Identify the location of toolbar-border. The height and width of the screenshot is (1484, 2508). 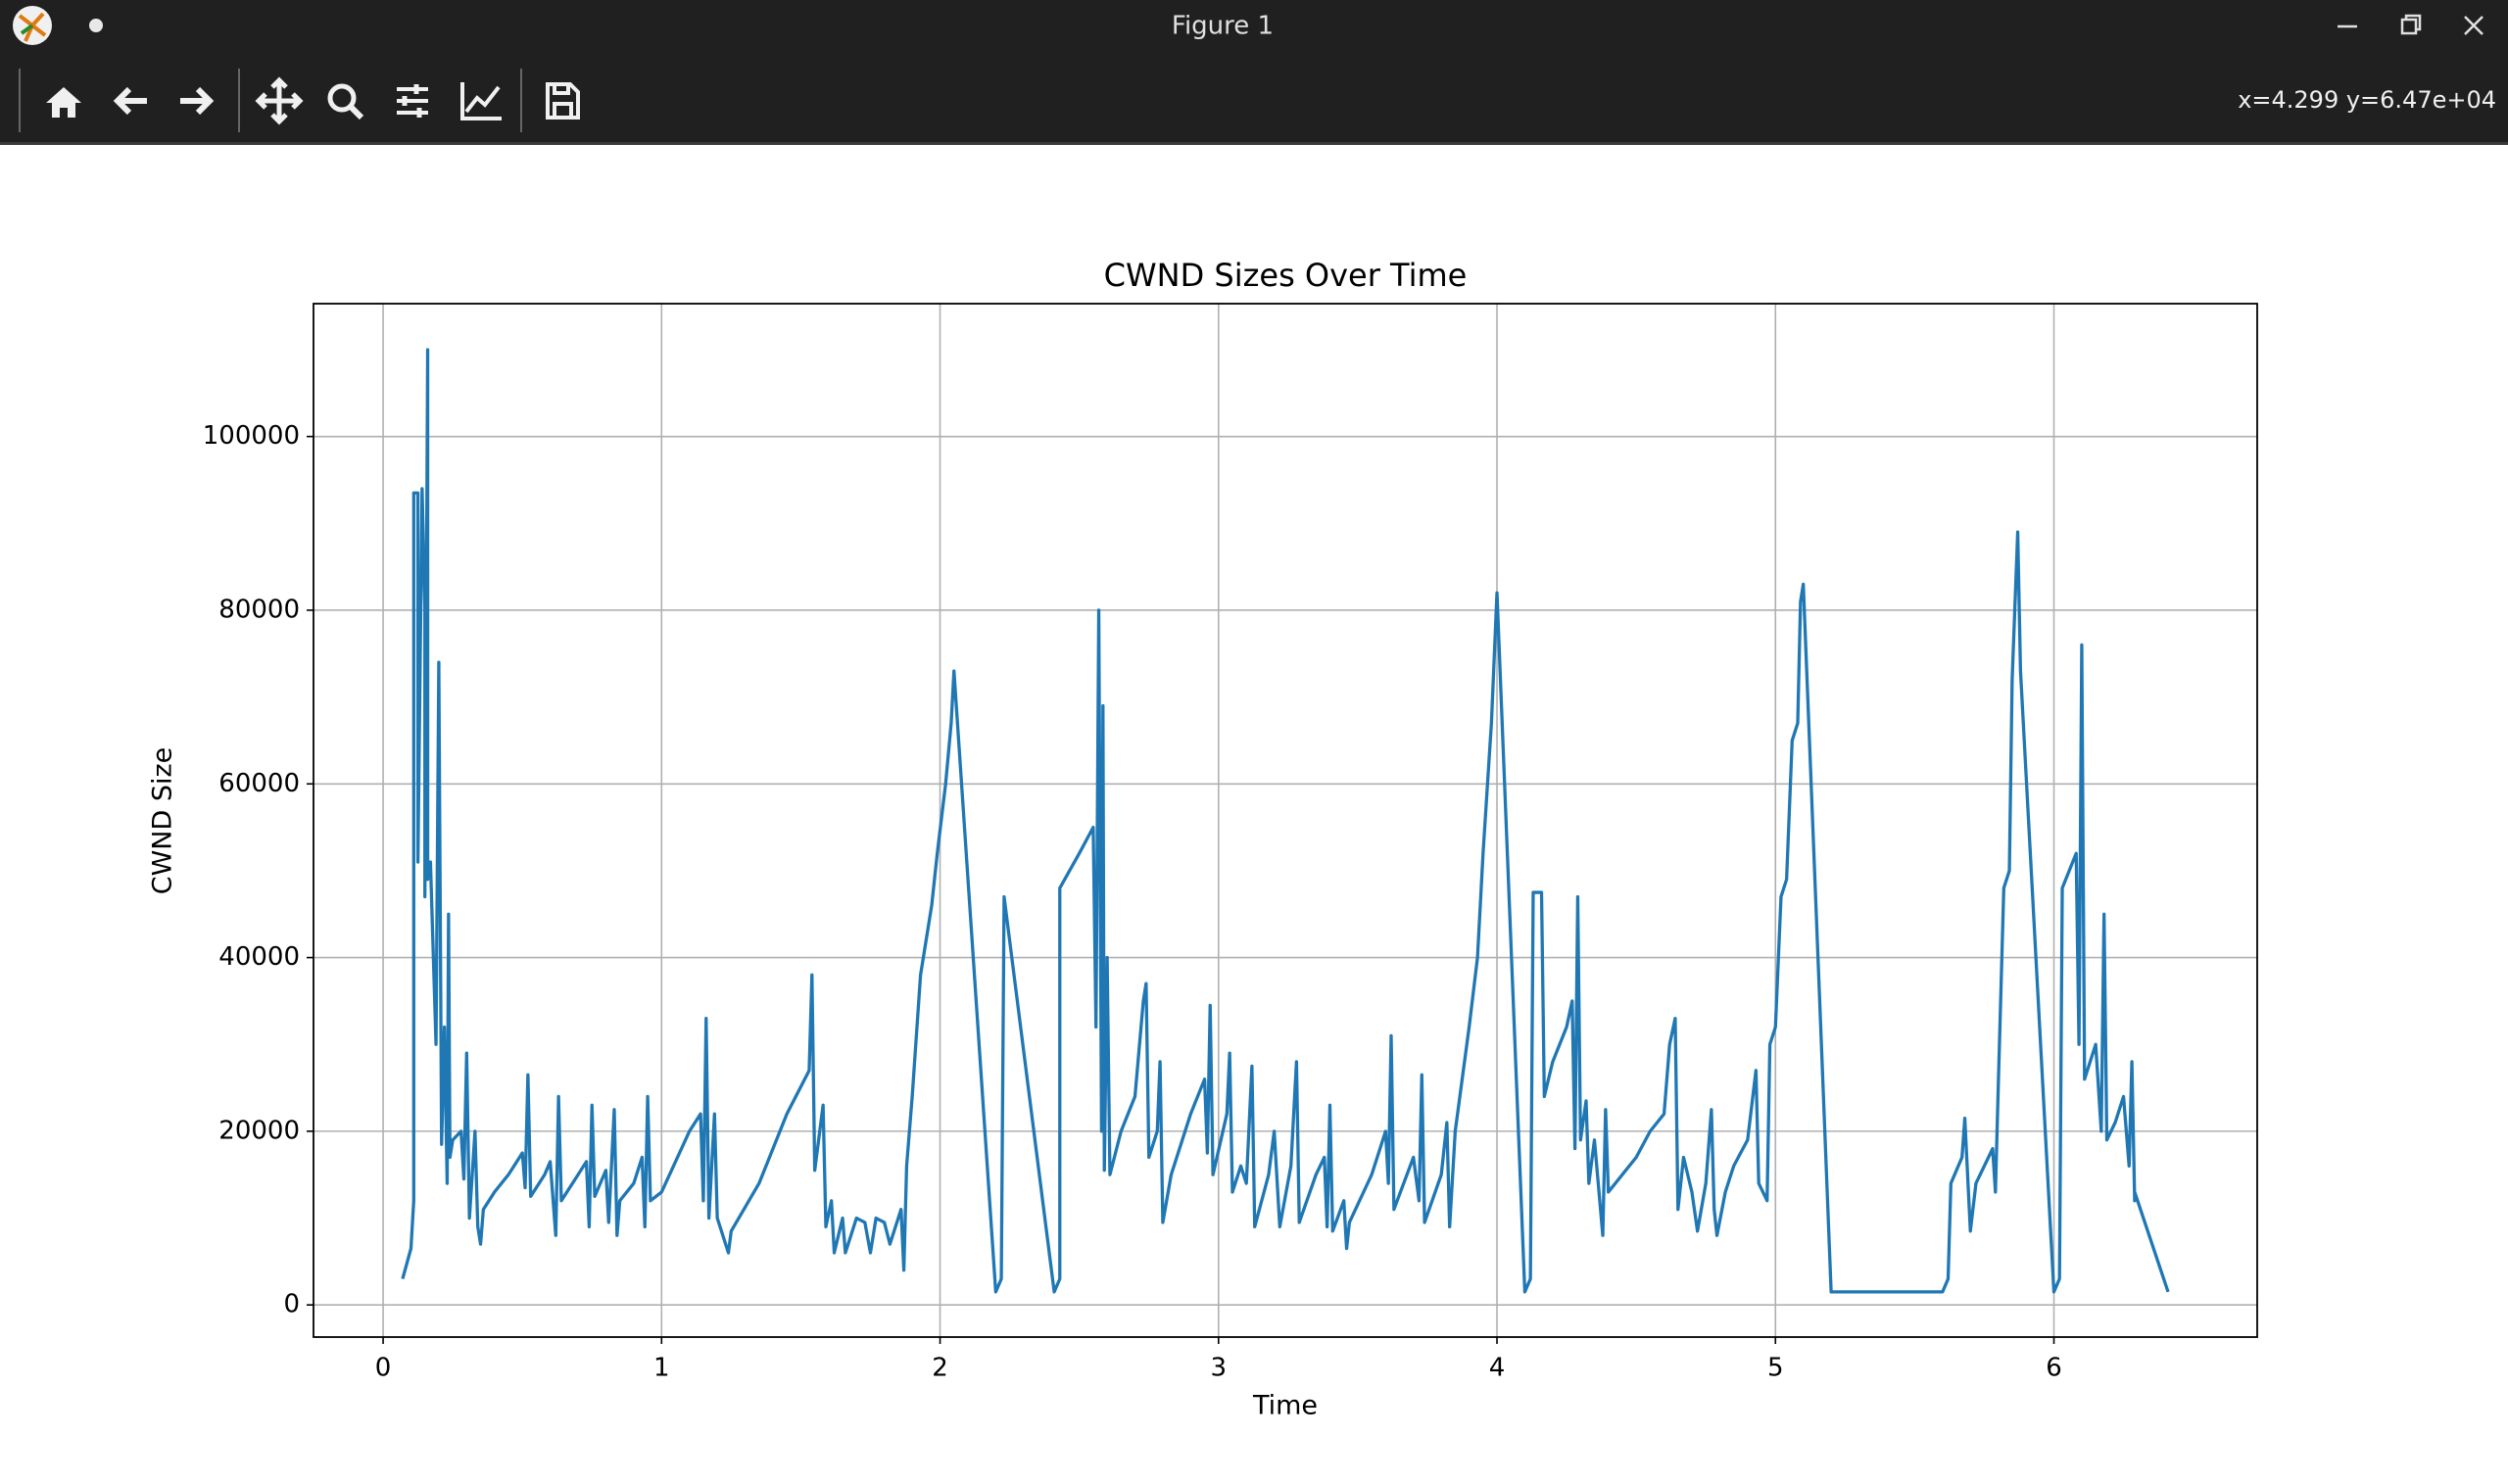
(1254, 143).